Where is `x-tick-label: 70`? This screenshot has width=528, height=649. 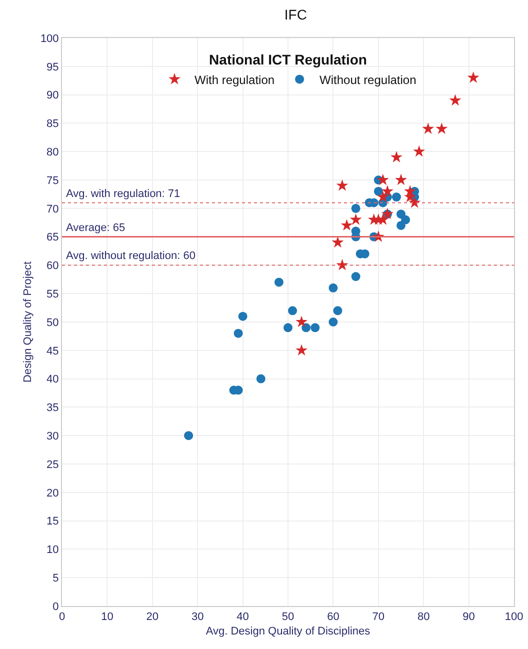 x-tick-label: 70 is located at coordinates (378, 617).